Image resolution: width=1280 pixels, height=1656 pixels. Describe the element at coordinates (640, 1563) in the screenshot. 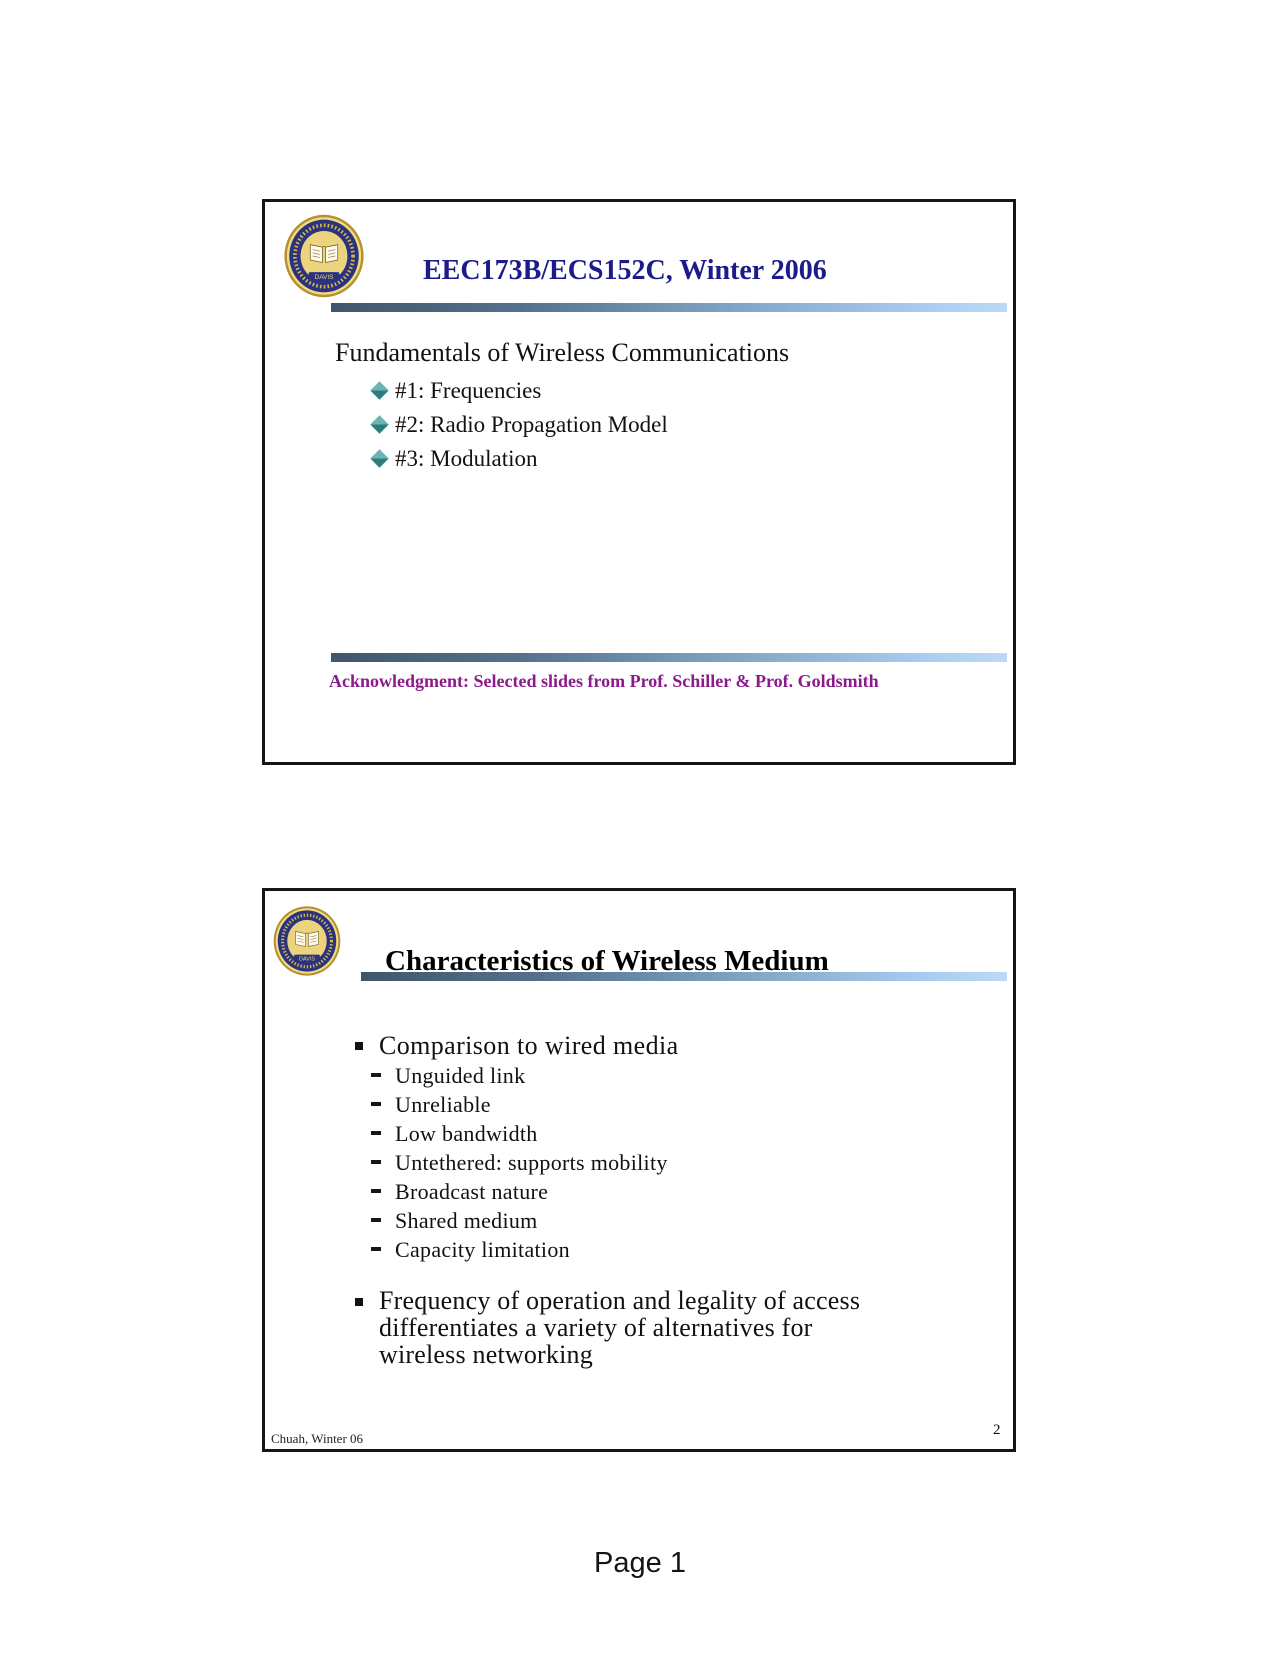

I see `page-label: Page 1` at that location.